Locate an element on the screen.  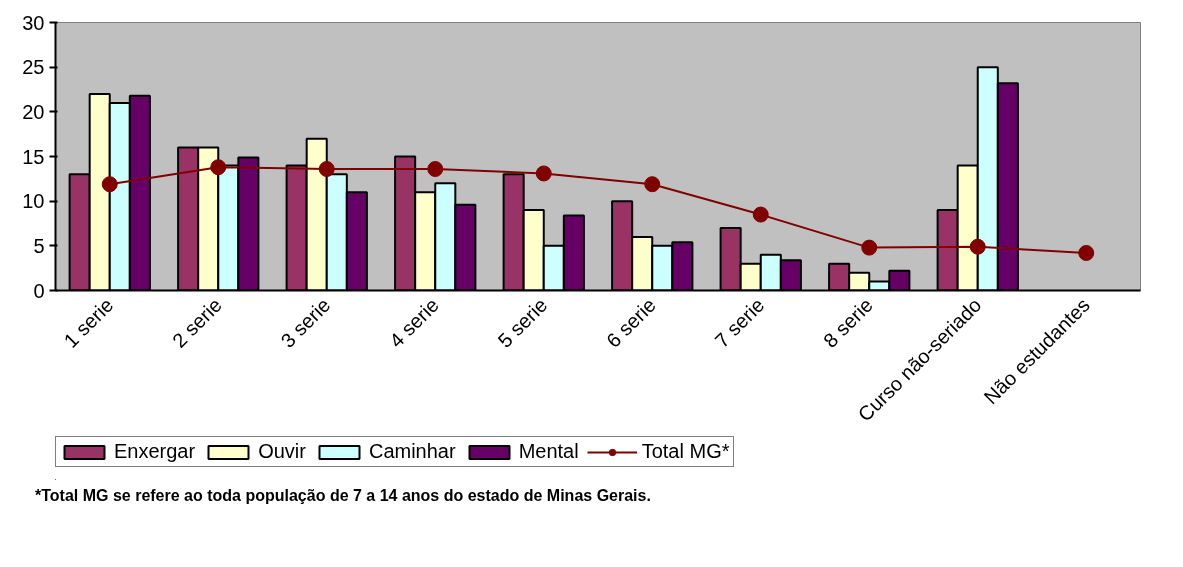
text: *Total MG se refere ao toda população de 7 a 14 anos do estado de Minas Gerais. is located at coordinates (343, 496).